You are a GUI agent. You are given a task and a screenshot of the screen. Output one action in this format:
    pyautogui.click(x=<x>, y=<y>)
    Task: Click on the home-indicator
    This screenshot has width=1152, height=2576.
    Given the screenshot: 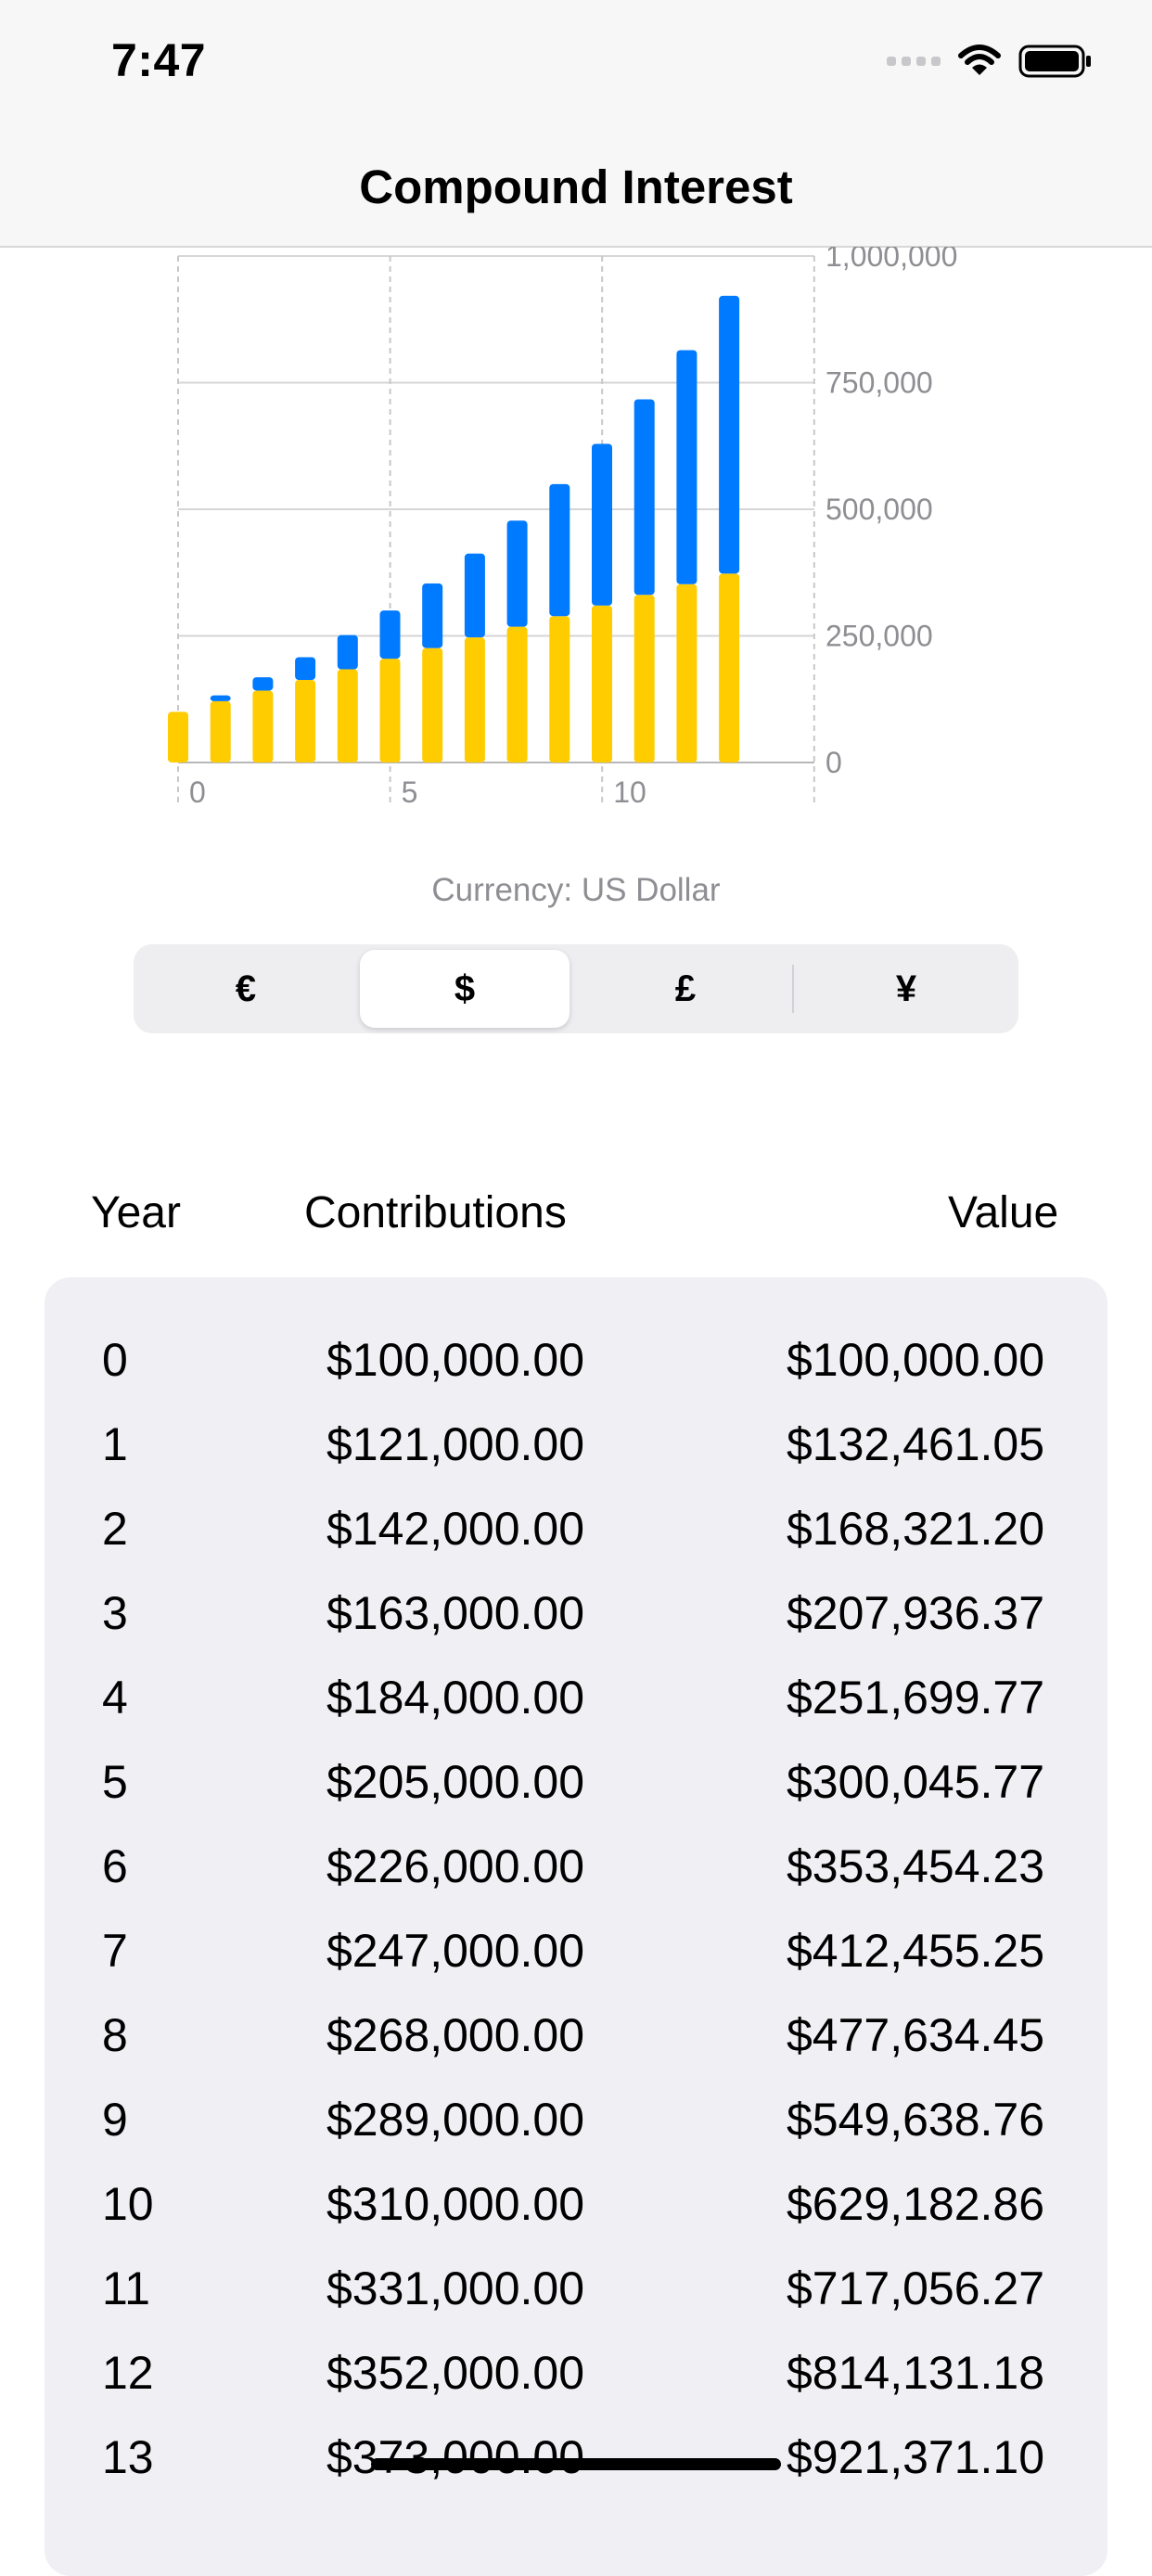 What is the action you would take?
    pyautogui.click(x=576, y=2464)
    